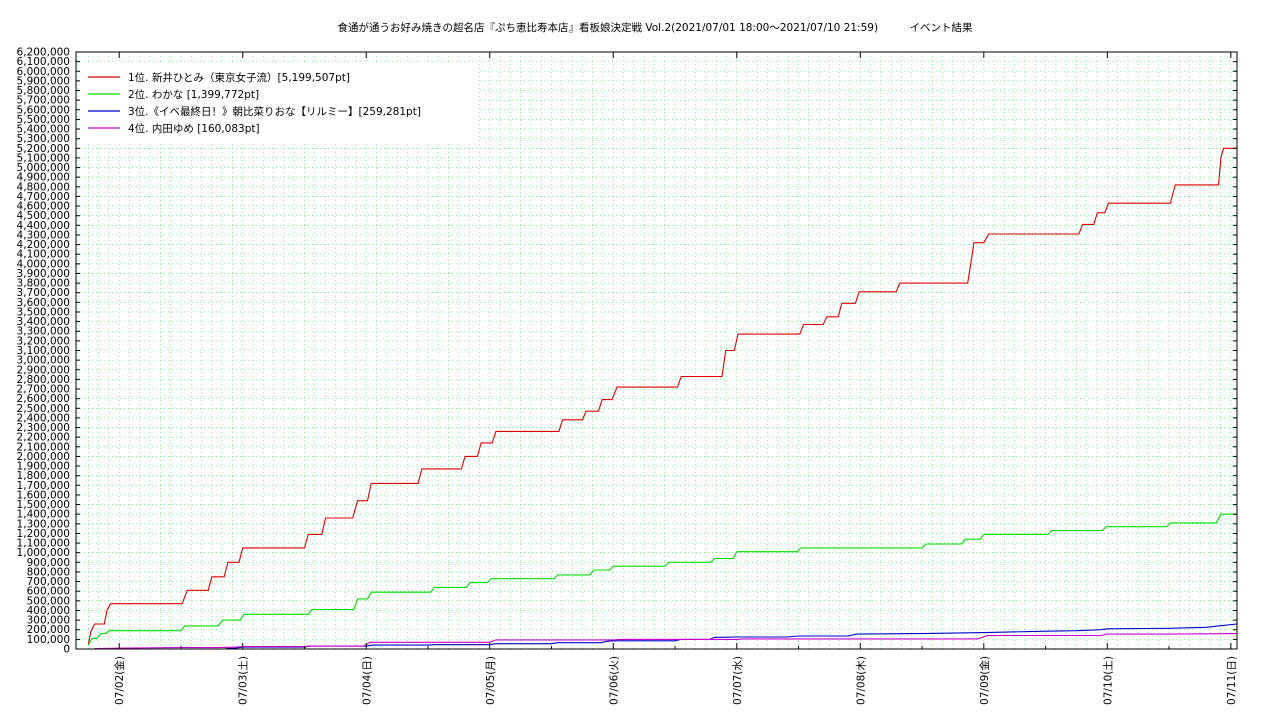 The width and height of the screenshot is (1280, 724). Describe the element at coordinates (43, 380) in the screenshot. I see `y-tick-label: 2,800,000` at that location.